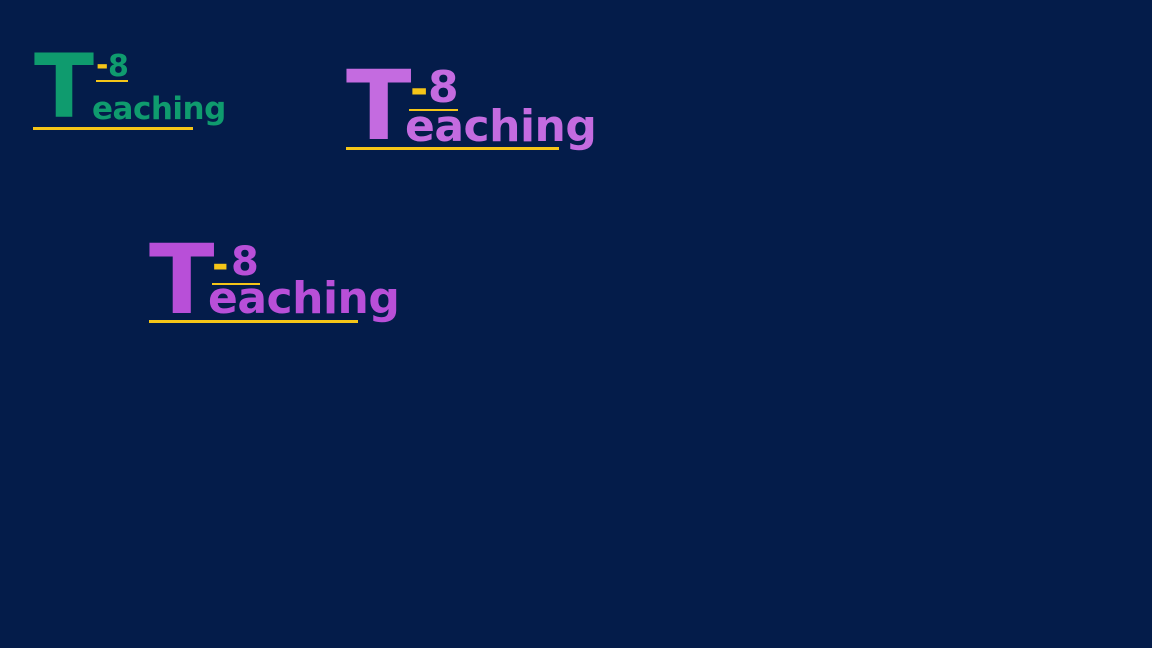 The width and height of the screenshot is (1152, 648). I want to click on logo-dash: -, so click(102, 66).